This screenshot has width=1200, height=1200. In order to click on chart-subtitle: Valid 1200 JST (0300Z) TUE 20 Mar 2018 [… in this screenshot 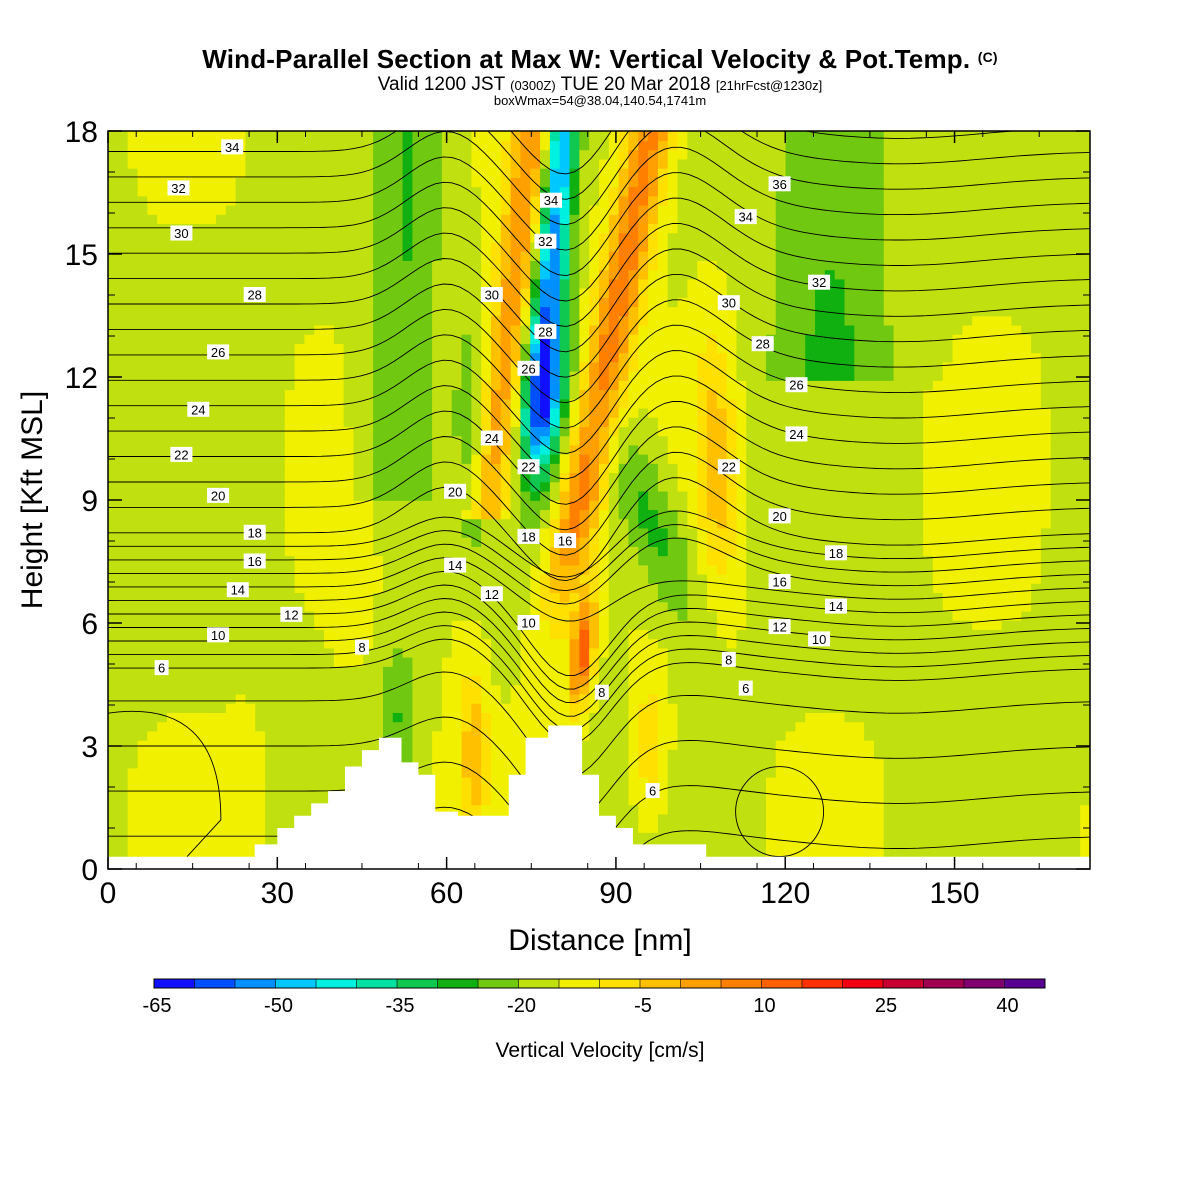, I will do `click(600, 84)`.